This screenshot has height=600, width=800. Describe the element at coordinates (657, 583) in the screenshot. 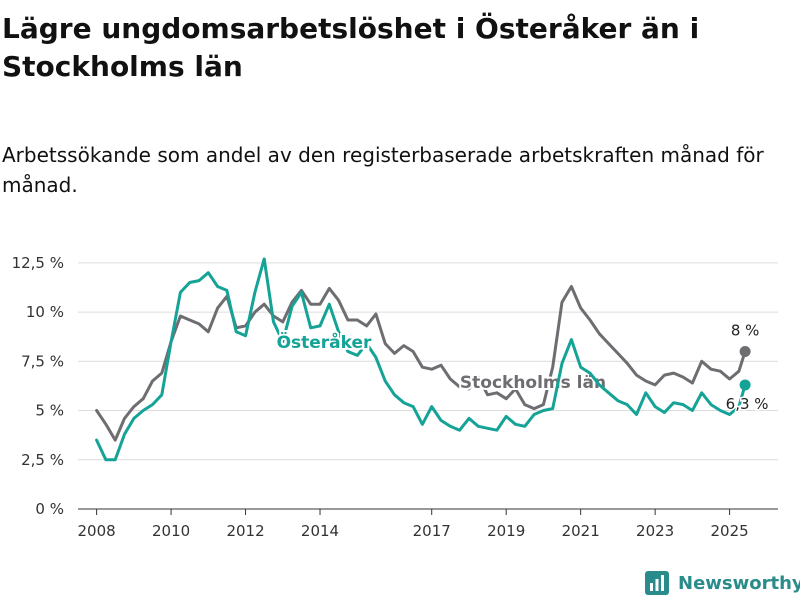

I see `bar-chart-logo-icon` at that location.